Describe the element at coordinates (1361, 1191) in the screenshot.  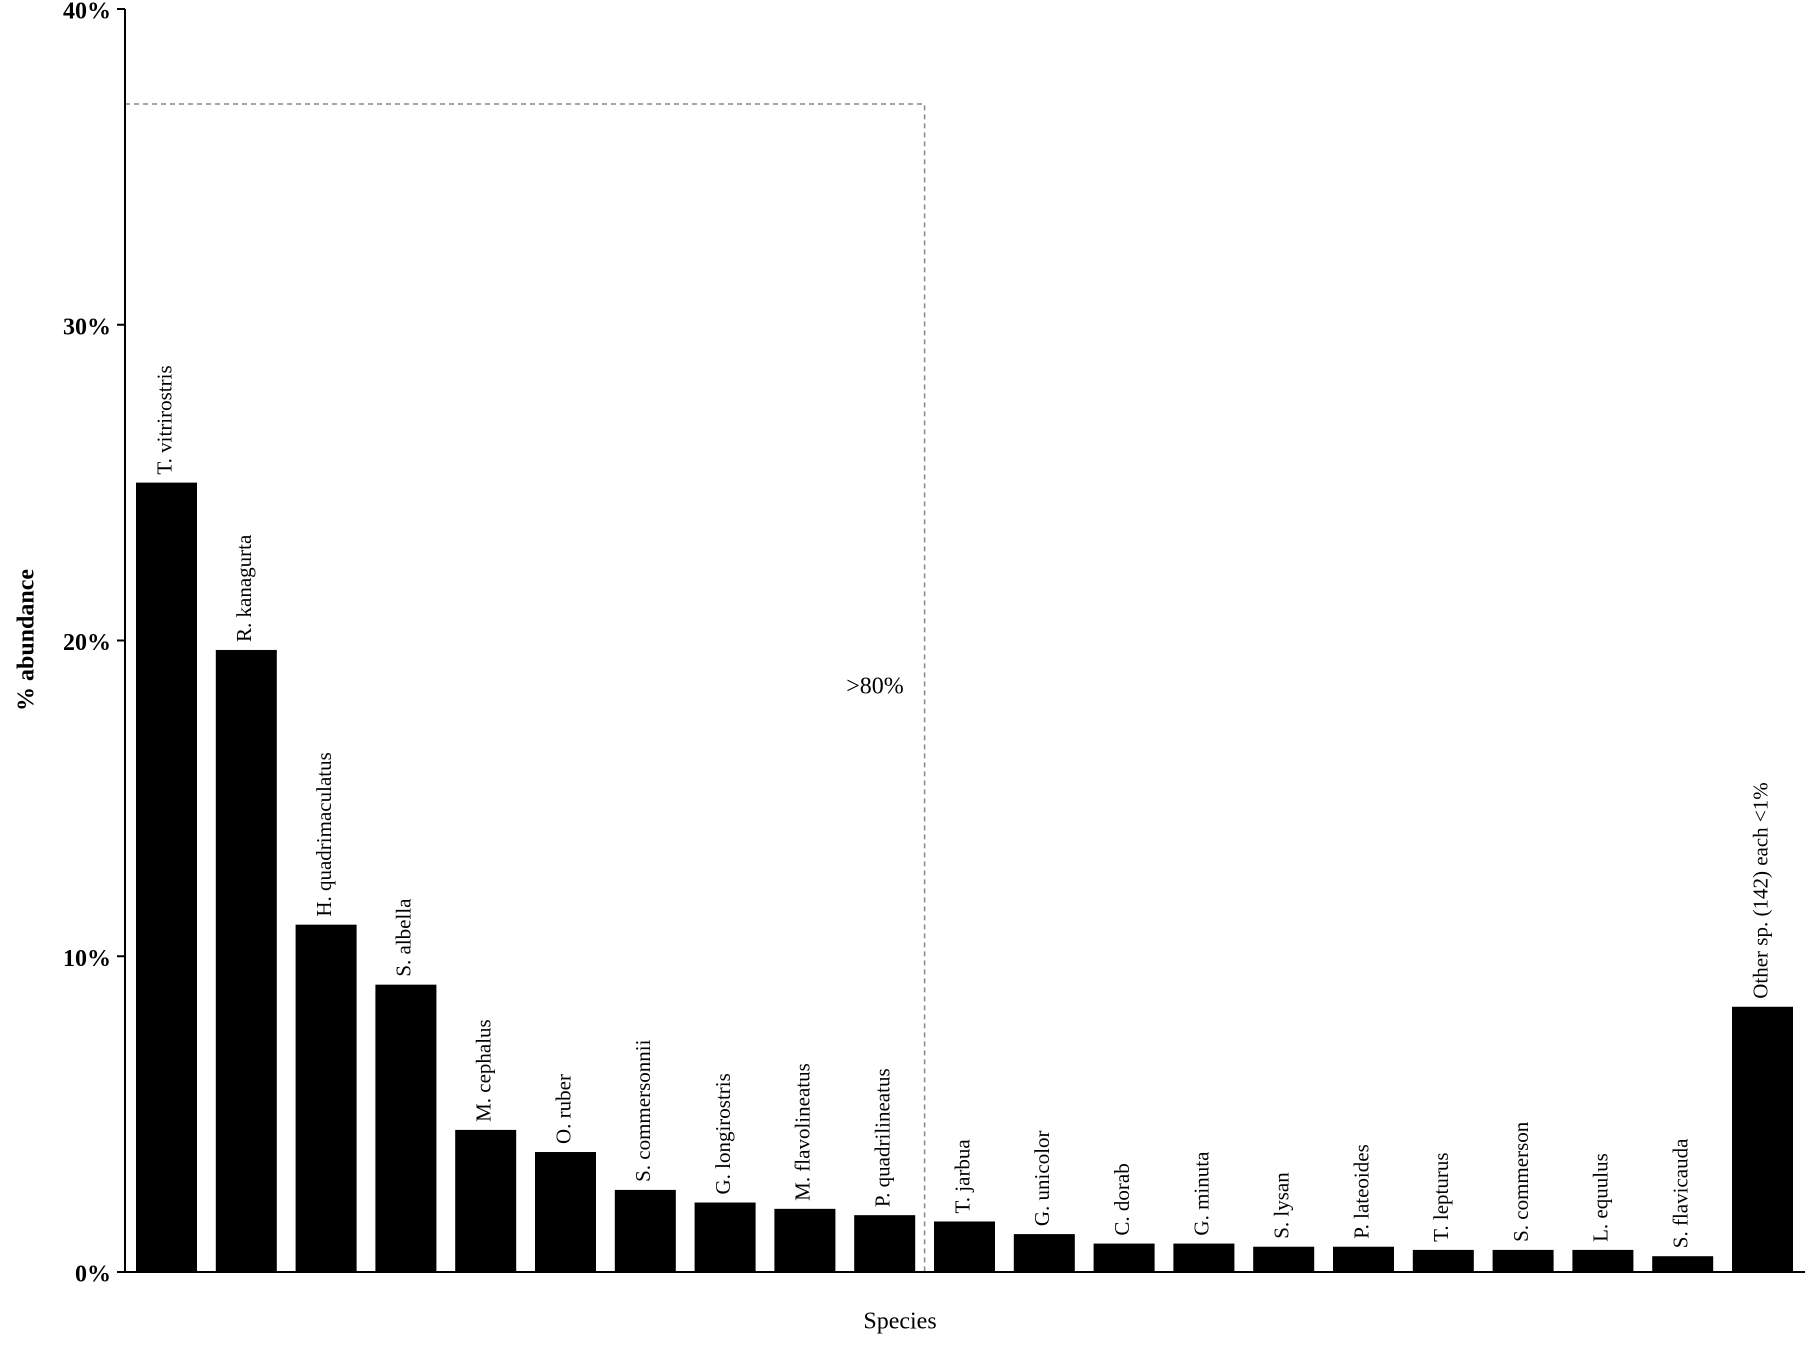
I see `category-label: P. lateoides` at that location.